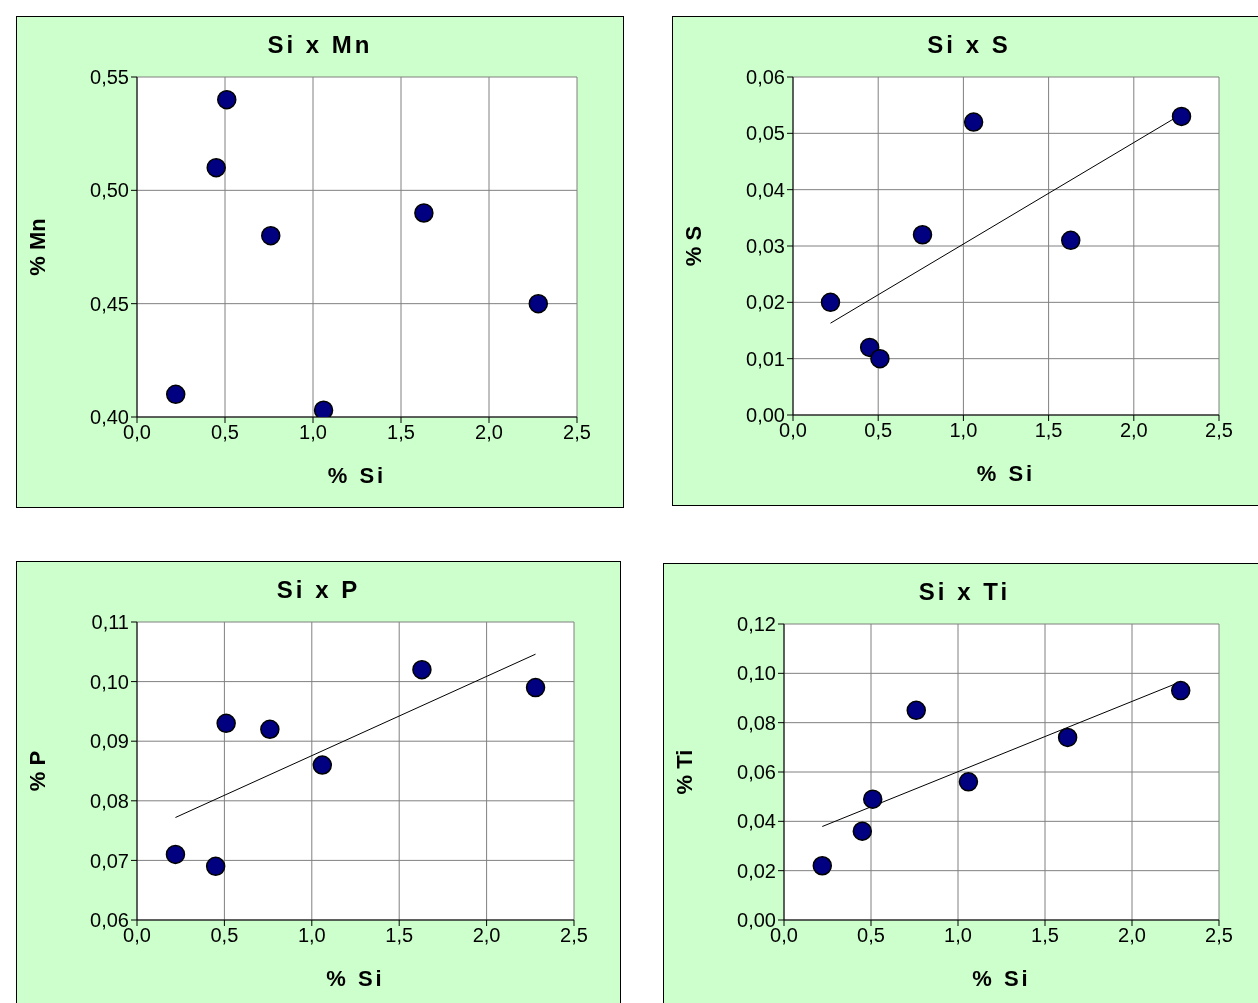 The image size is (1258, 1003). I want to click on y-tick-label: 0,45, so click(109, 303).